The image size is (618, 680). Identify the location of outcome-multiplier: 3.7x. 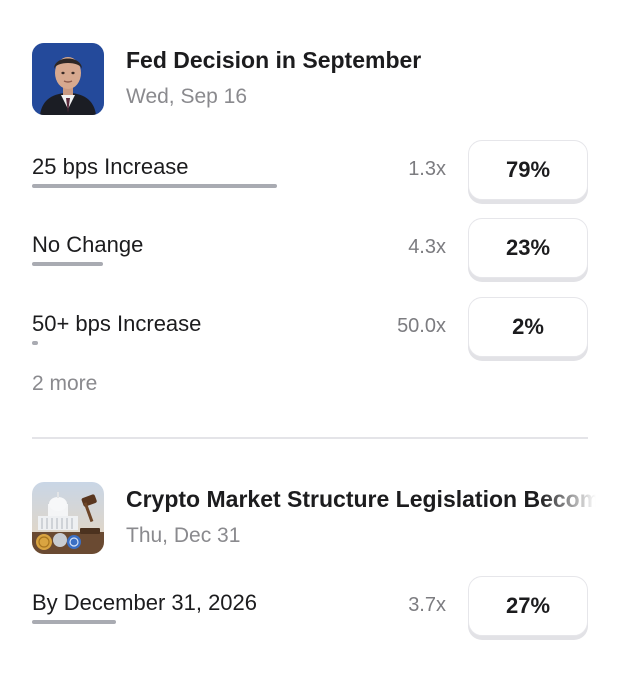
(427, 605).